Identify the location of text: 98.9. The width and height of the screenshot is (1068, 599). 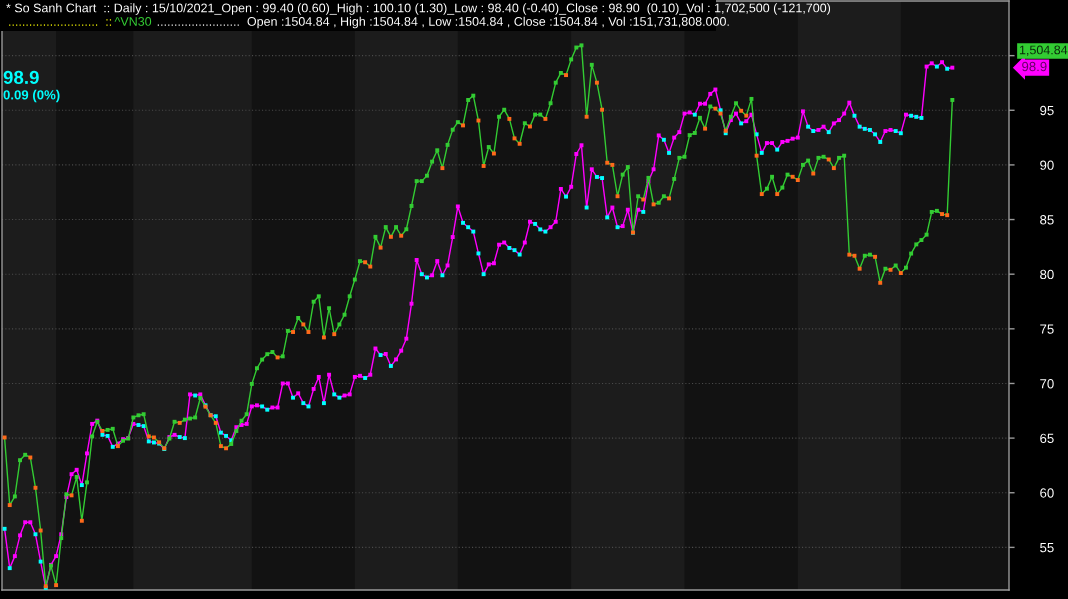
(1034, 66).